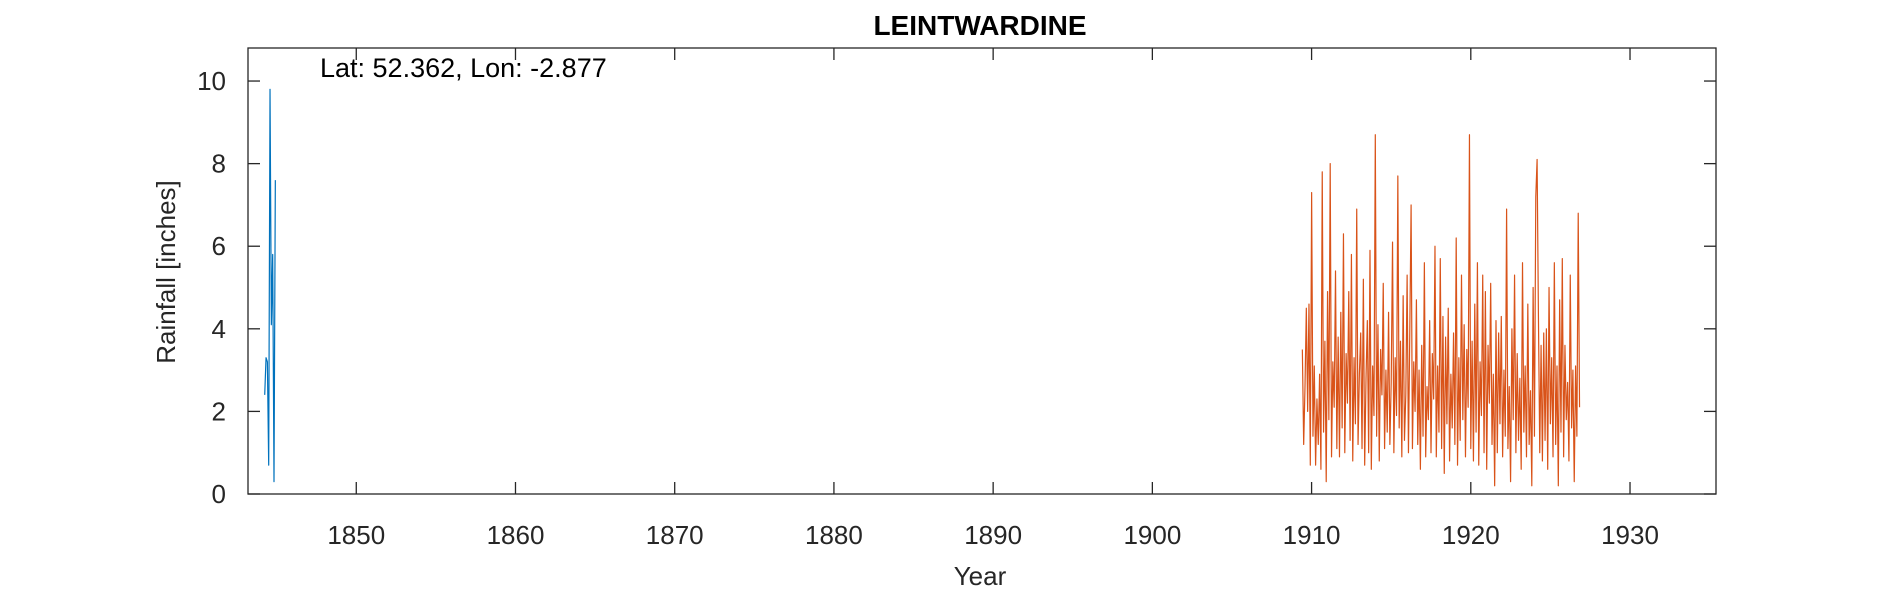 The height and width of the screenshot is (591, 1890). What do you see at coordinates (675, 535) in the screenshot?
I see `x-tick-label: 1870` at bounding box center [675, 535].